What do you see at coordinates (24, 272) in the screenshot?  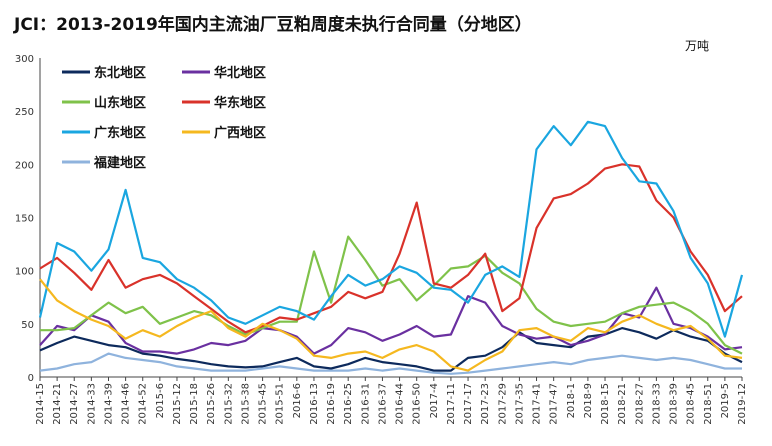 I see `y-tick-label: 100` at bounding box center [24, 272].